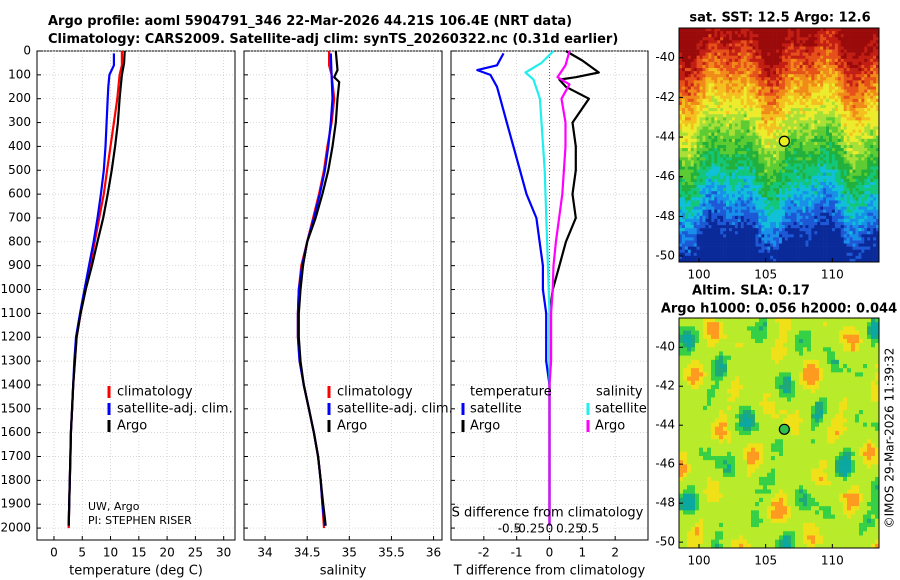 Image resolution: width=900 pixels, height=580 pixels. What do you see at coordinates (54, 553) in the screenshot?
I see `temperature-profile-xtick-label: 0` at bounding box center [54, 553].